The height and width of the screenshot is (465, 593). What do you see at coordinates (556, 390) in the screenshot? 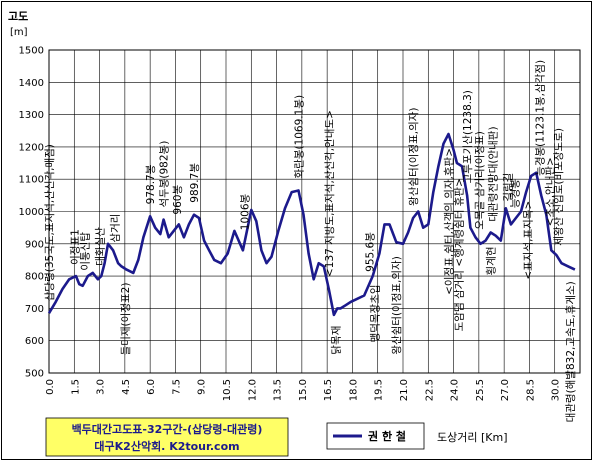
I see `x-tick-label: 30.0` at bounding box center [556, 390].